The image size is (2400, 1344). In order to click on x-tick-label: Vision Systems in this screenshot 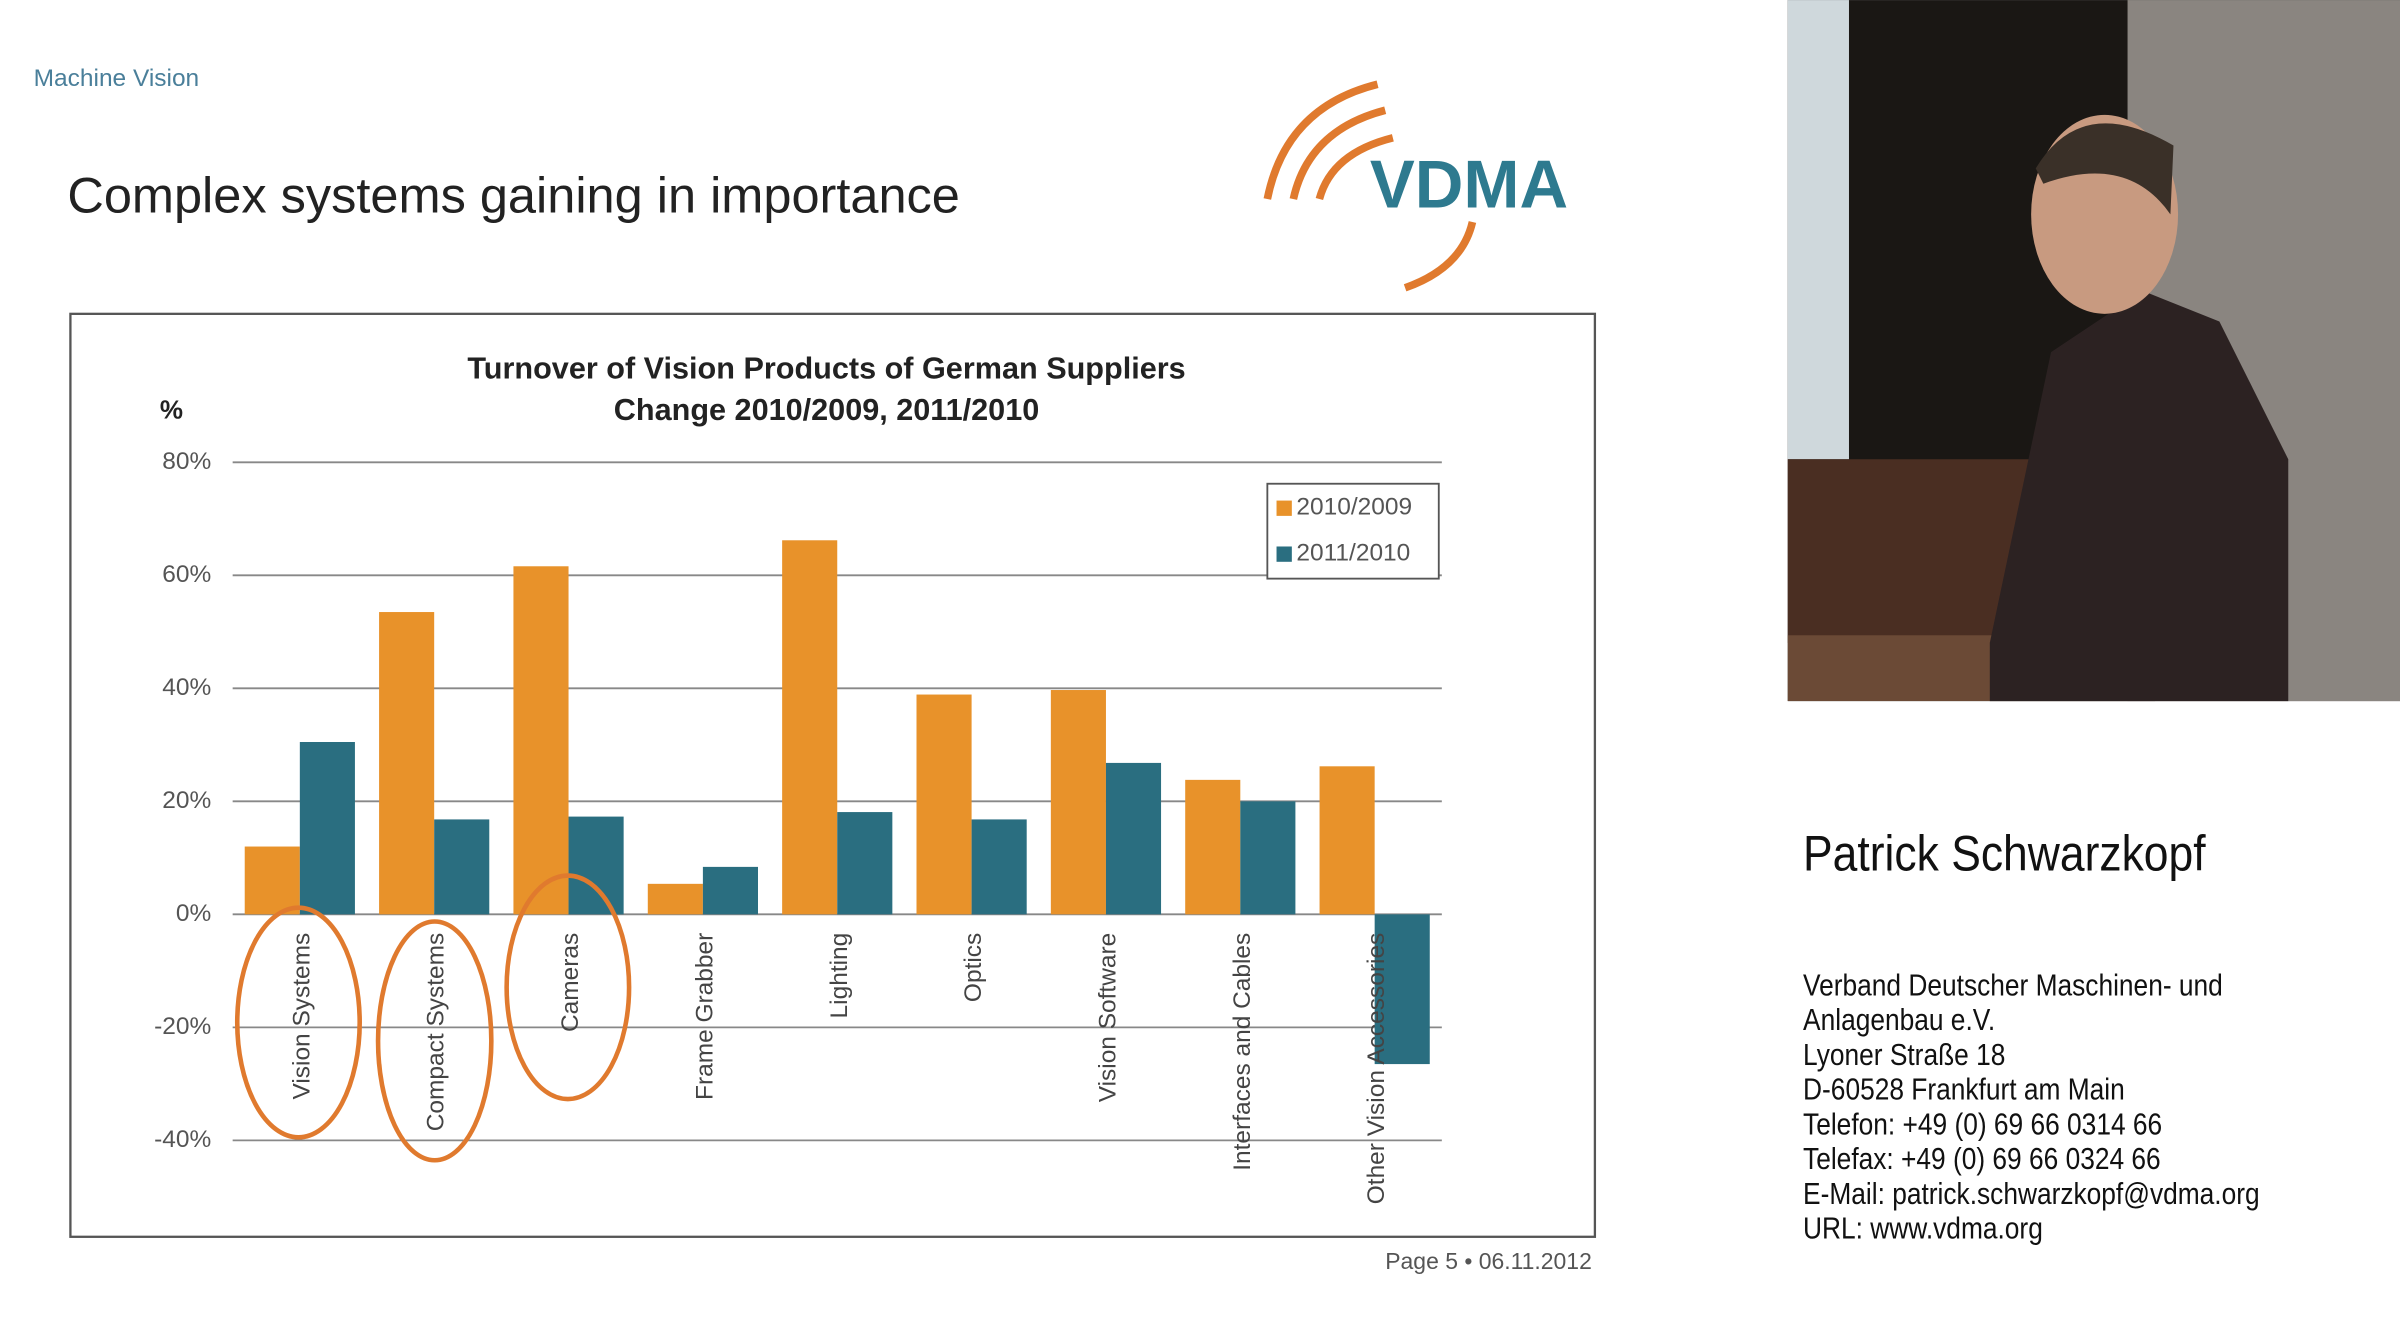, I will do `click(301, 1016)`.